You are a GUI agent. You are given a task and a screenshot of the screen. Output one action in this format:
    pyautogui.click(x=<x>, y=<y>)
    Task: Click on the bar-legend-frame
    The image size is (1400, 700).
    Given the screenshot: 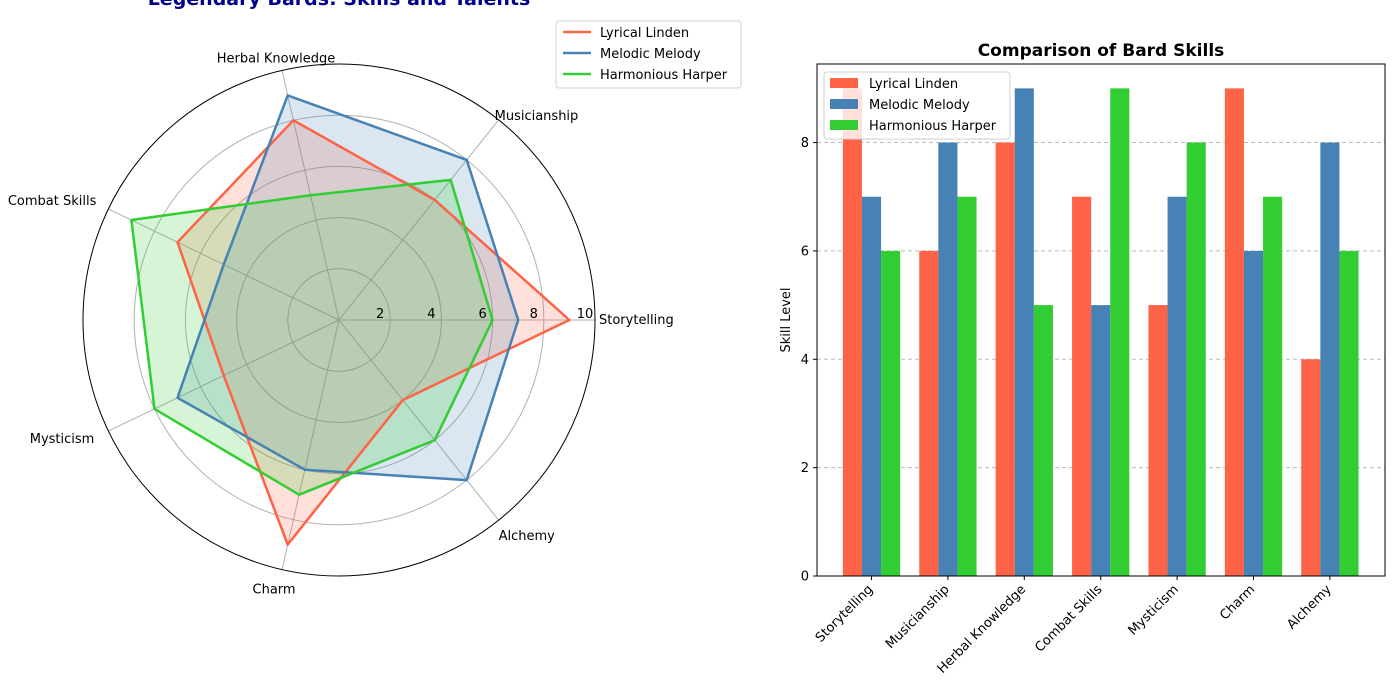 What is the action you would take?
    pyautogui.click(x=917, y=105)
    